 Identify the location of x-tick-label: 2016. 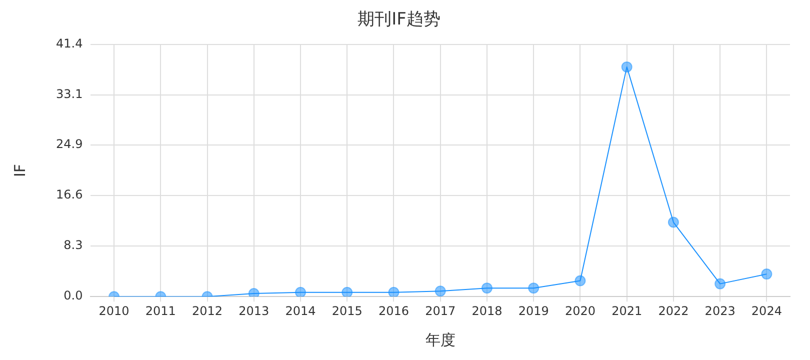
(394, 311).